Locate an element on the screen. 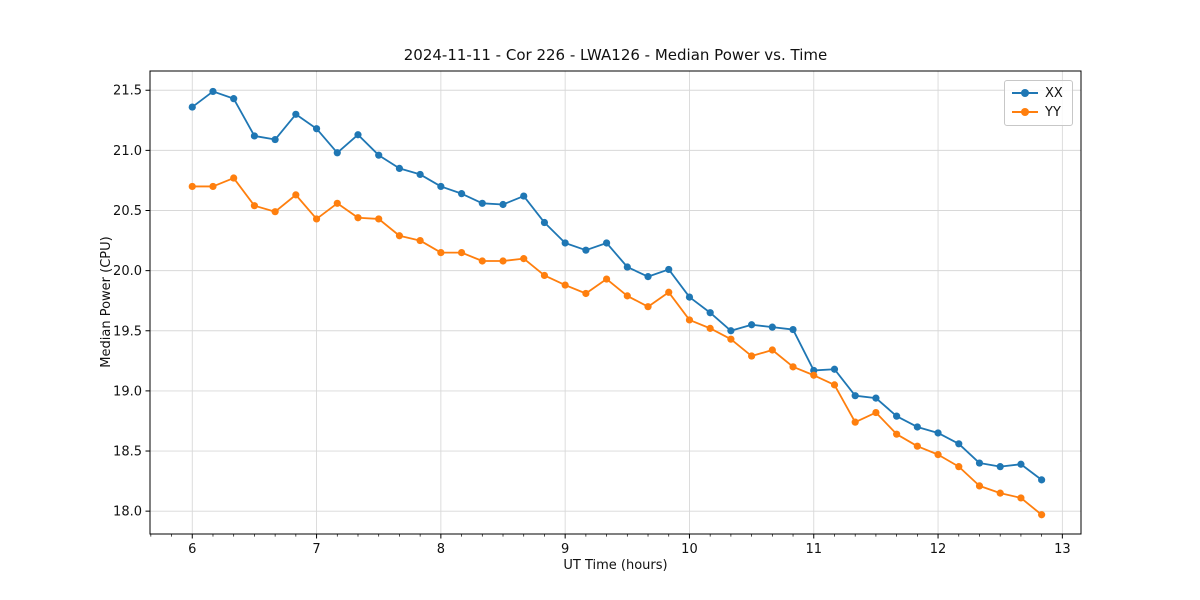  y-axis-label-text: Median Power (CPU) is located at coordinates (106, 302).